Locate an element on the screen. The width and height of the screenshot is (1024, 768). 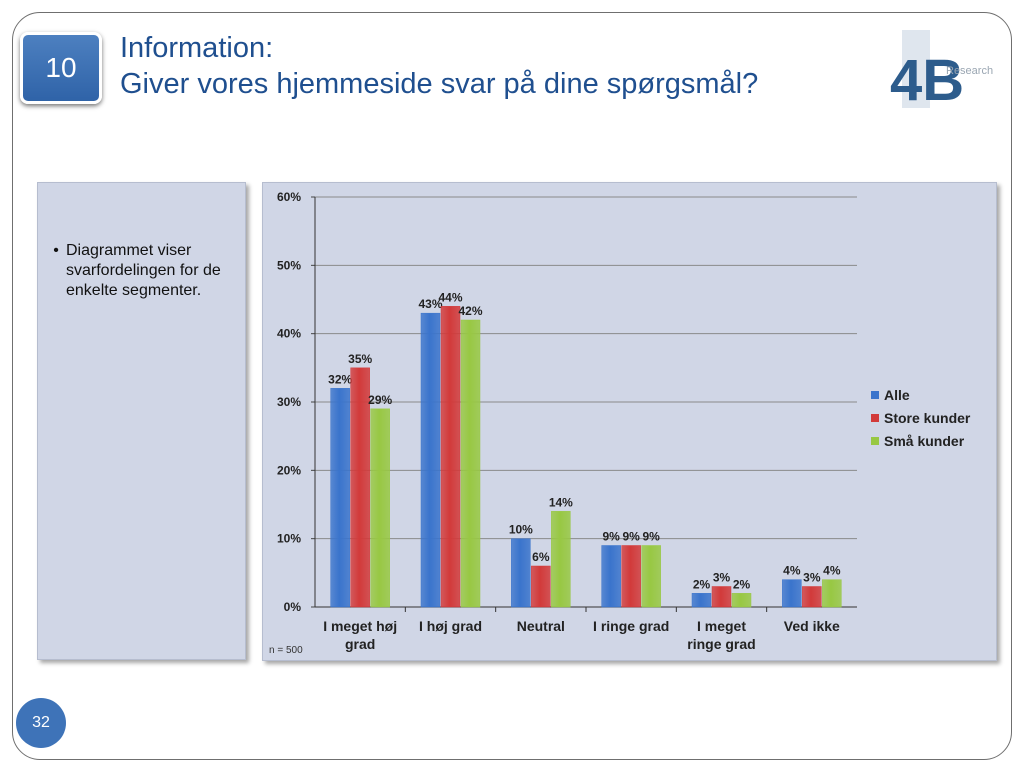
page-number: 32 is located at coordinates (41, 723).